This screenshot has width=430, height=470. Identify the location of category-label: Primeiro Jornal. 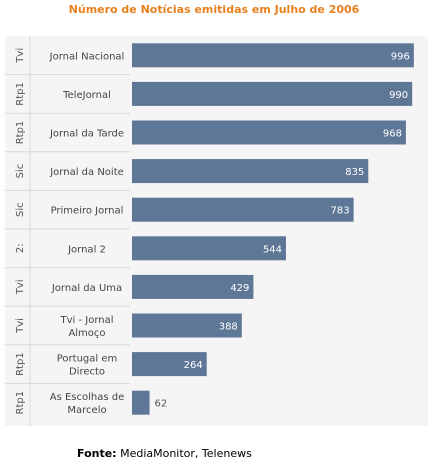
(87, 211).